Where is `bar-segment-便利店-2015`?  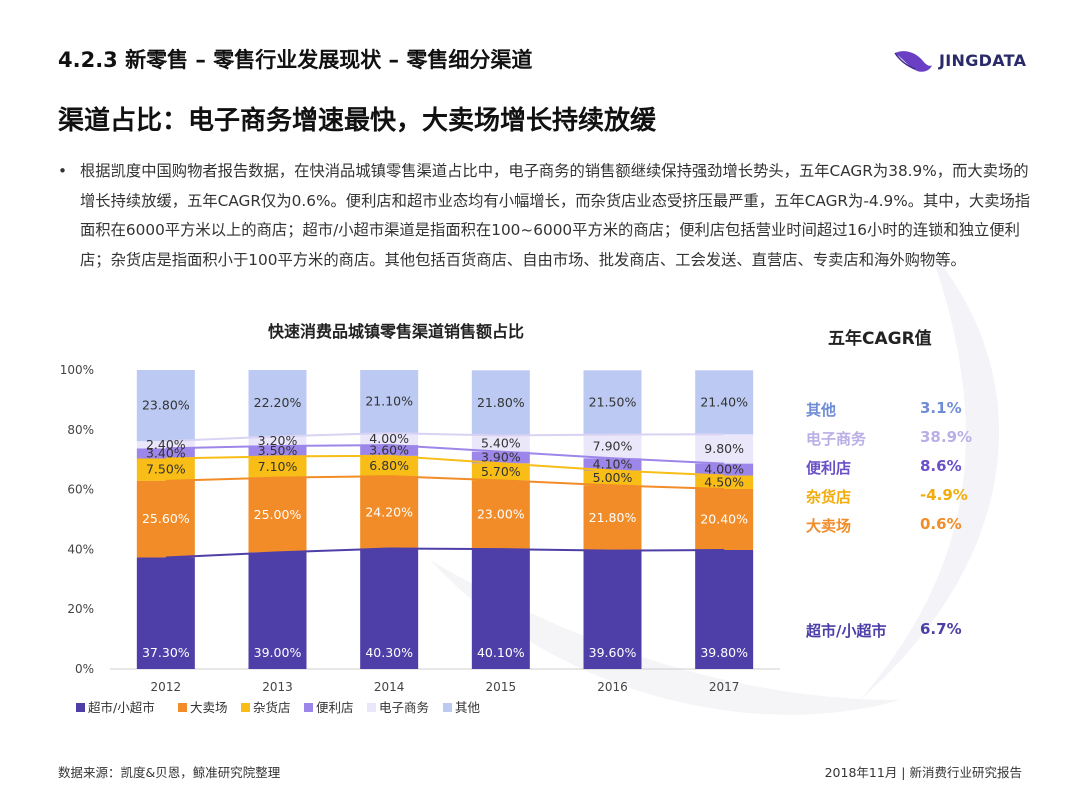
bar-segment-便利店-2015 is located at coordinates (500, 457).